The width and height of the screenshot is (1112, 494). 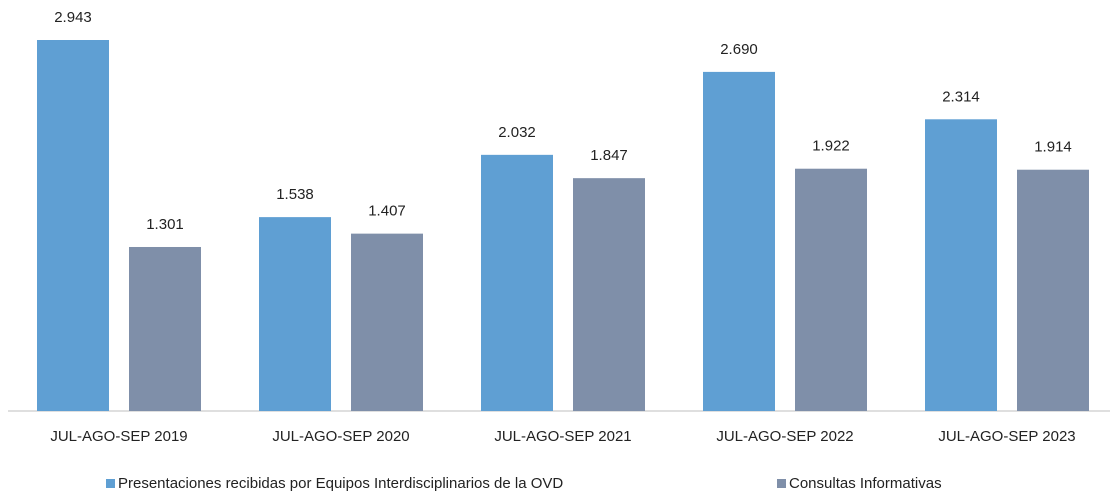 I want to click on data-label: 1.847, so click(x=609, y=155).